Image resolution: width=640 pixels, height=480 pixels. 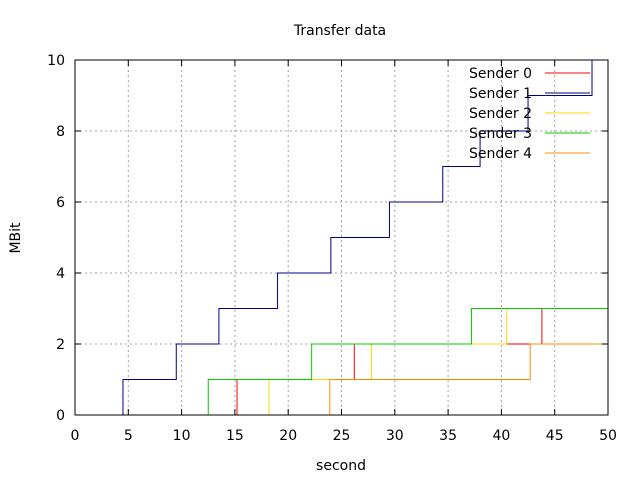 I want to click on x-tick-label: 40, so click(x=501, y=436).